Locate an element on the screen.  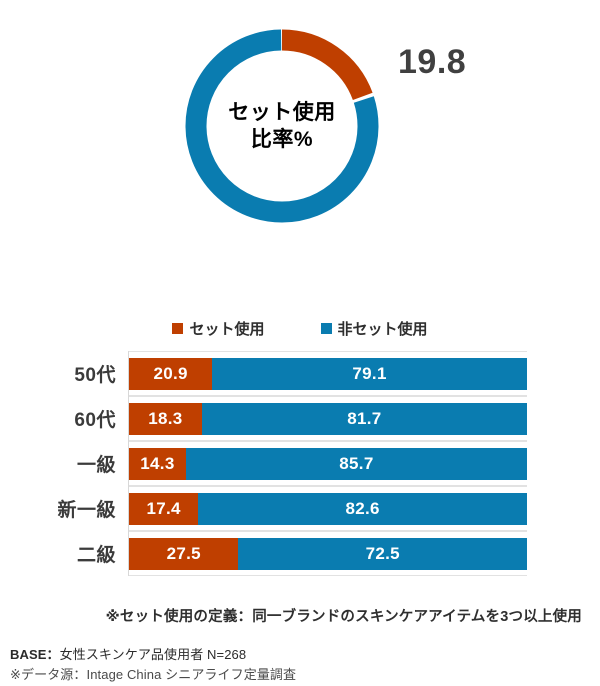
bar-row-label: 新一級 is located at coordinates (86, 510).